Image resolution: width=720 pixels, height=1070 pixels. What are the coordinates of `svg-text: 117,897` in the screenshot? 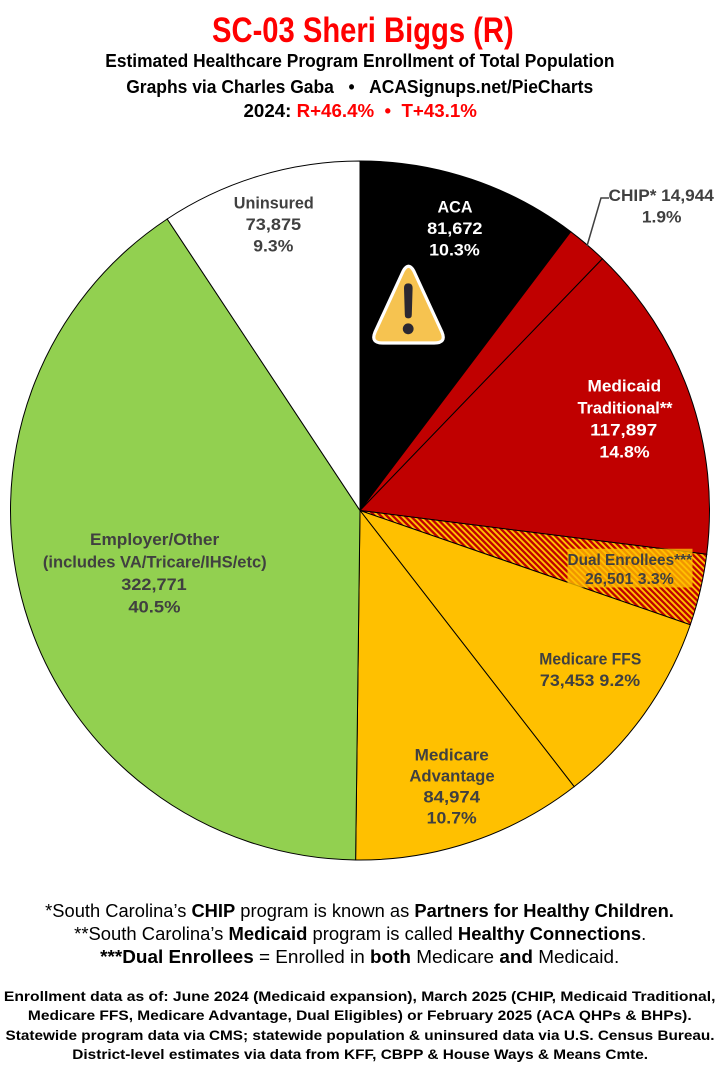 It's located at (623, 430).